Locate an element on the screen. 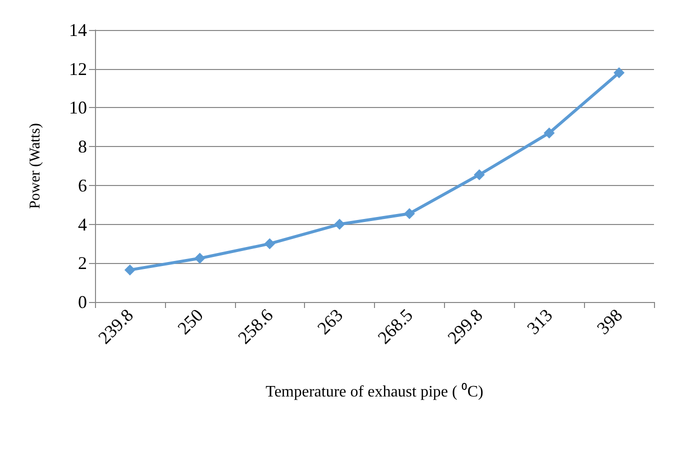 This screenshot has width=678, height=457. x-tick-label: 398 is located at coordinates (609, 321).